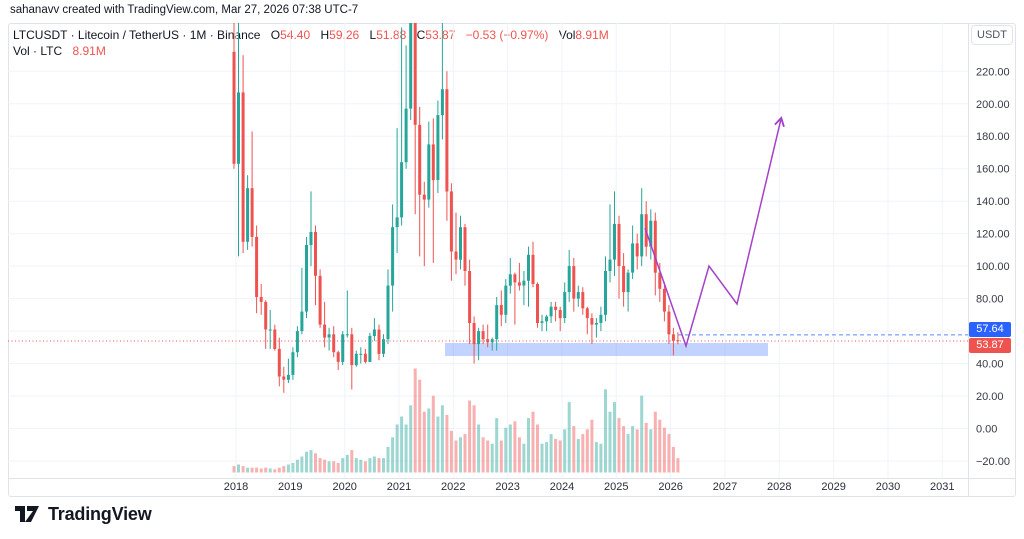  I want to click on level-price-badge: 57.64, so click(990, 329).